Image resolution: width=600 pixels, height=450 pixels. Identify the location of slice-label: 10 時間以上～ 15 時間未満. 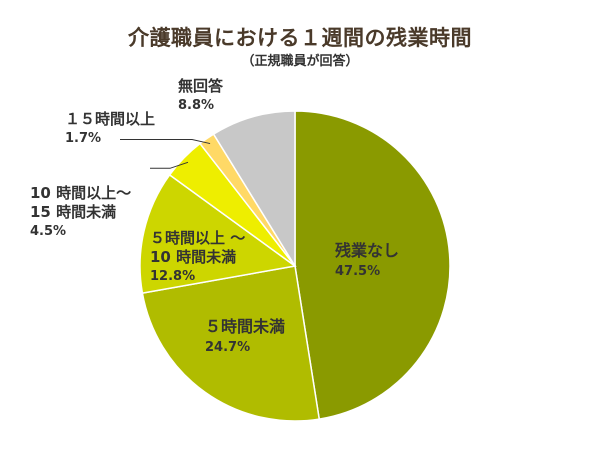
(80, 202).